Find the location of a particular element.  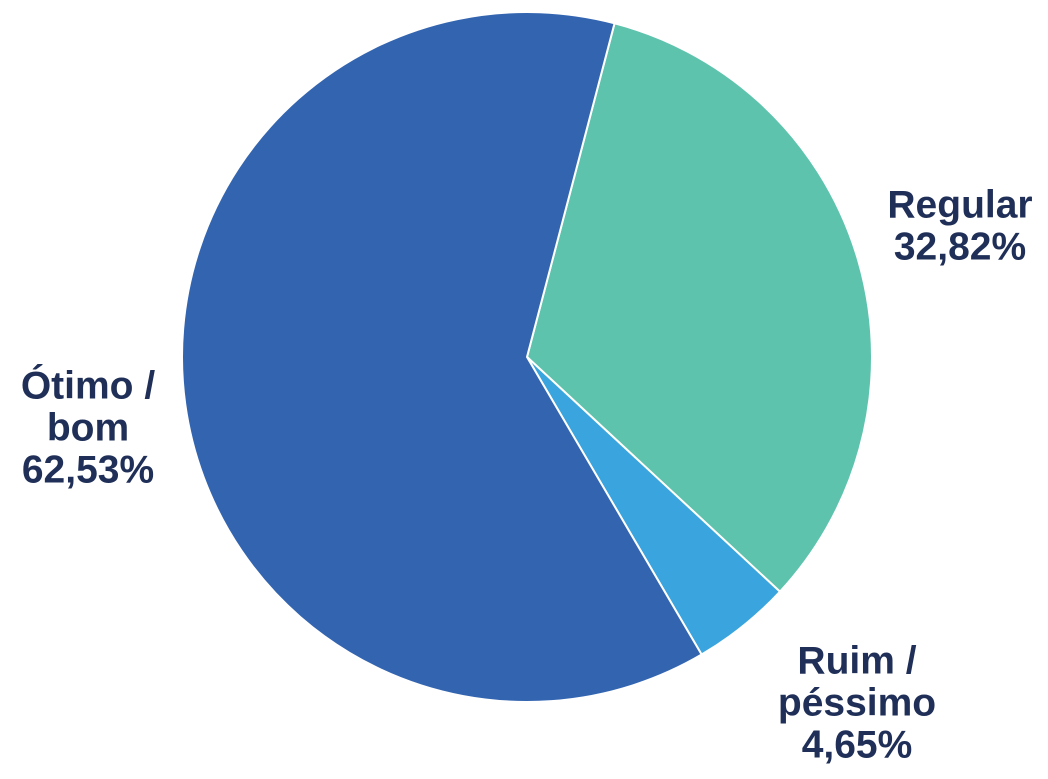

data-label-ruim-pessimo: Ruim / péssimo 4,65% is located at coordinates (857, 702).